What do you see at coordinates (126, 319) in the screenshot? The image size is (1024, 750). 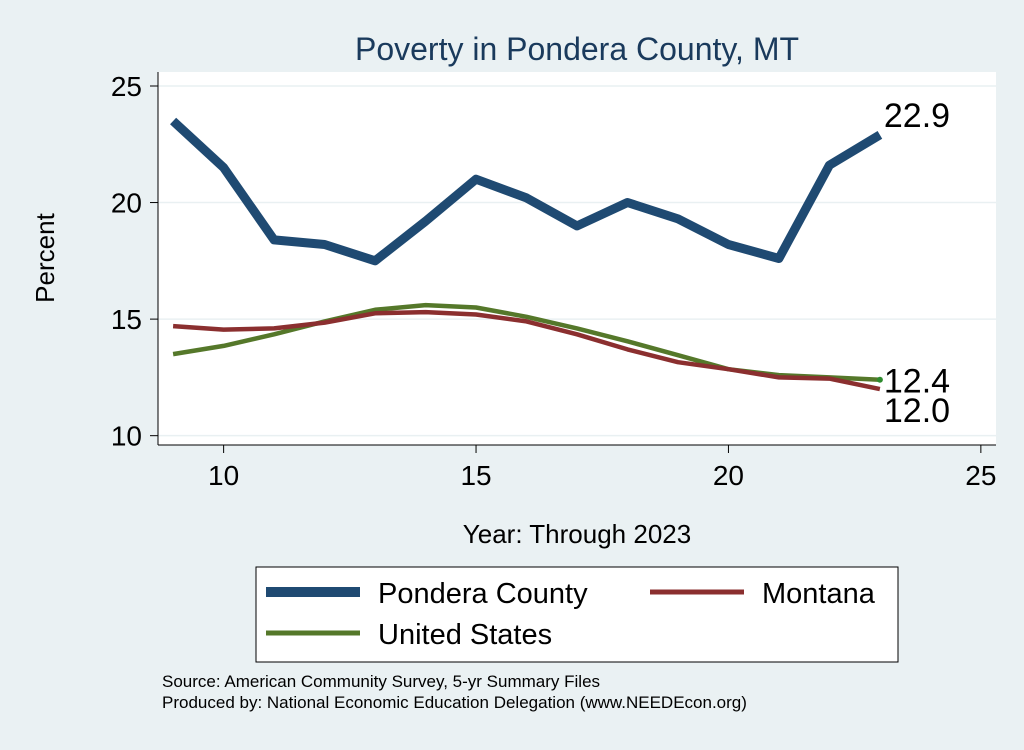 I see `y-tick-label: 15` at bounding box center [126, 319].